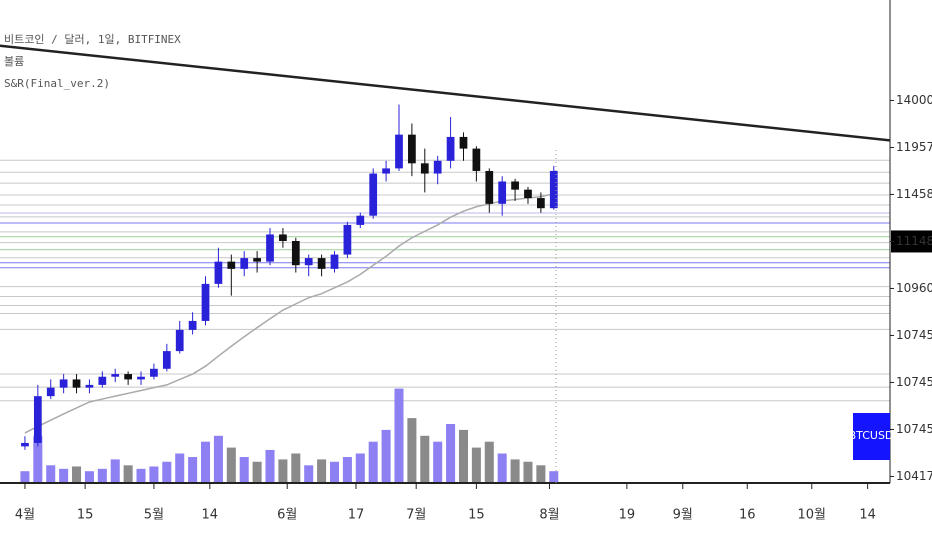 The width and height of the screenshot is (932, 550). I want to click on y-tick-label: 10417.7, so click(914, 476).